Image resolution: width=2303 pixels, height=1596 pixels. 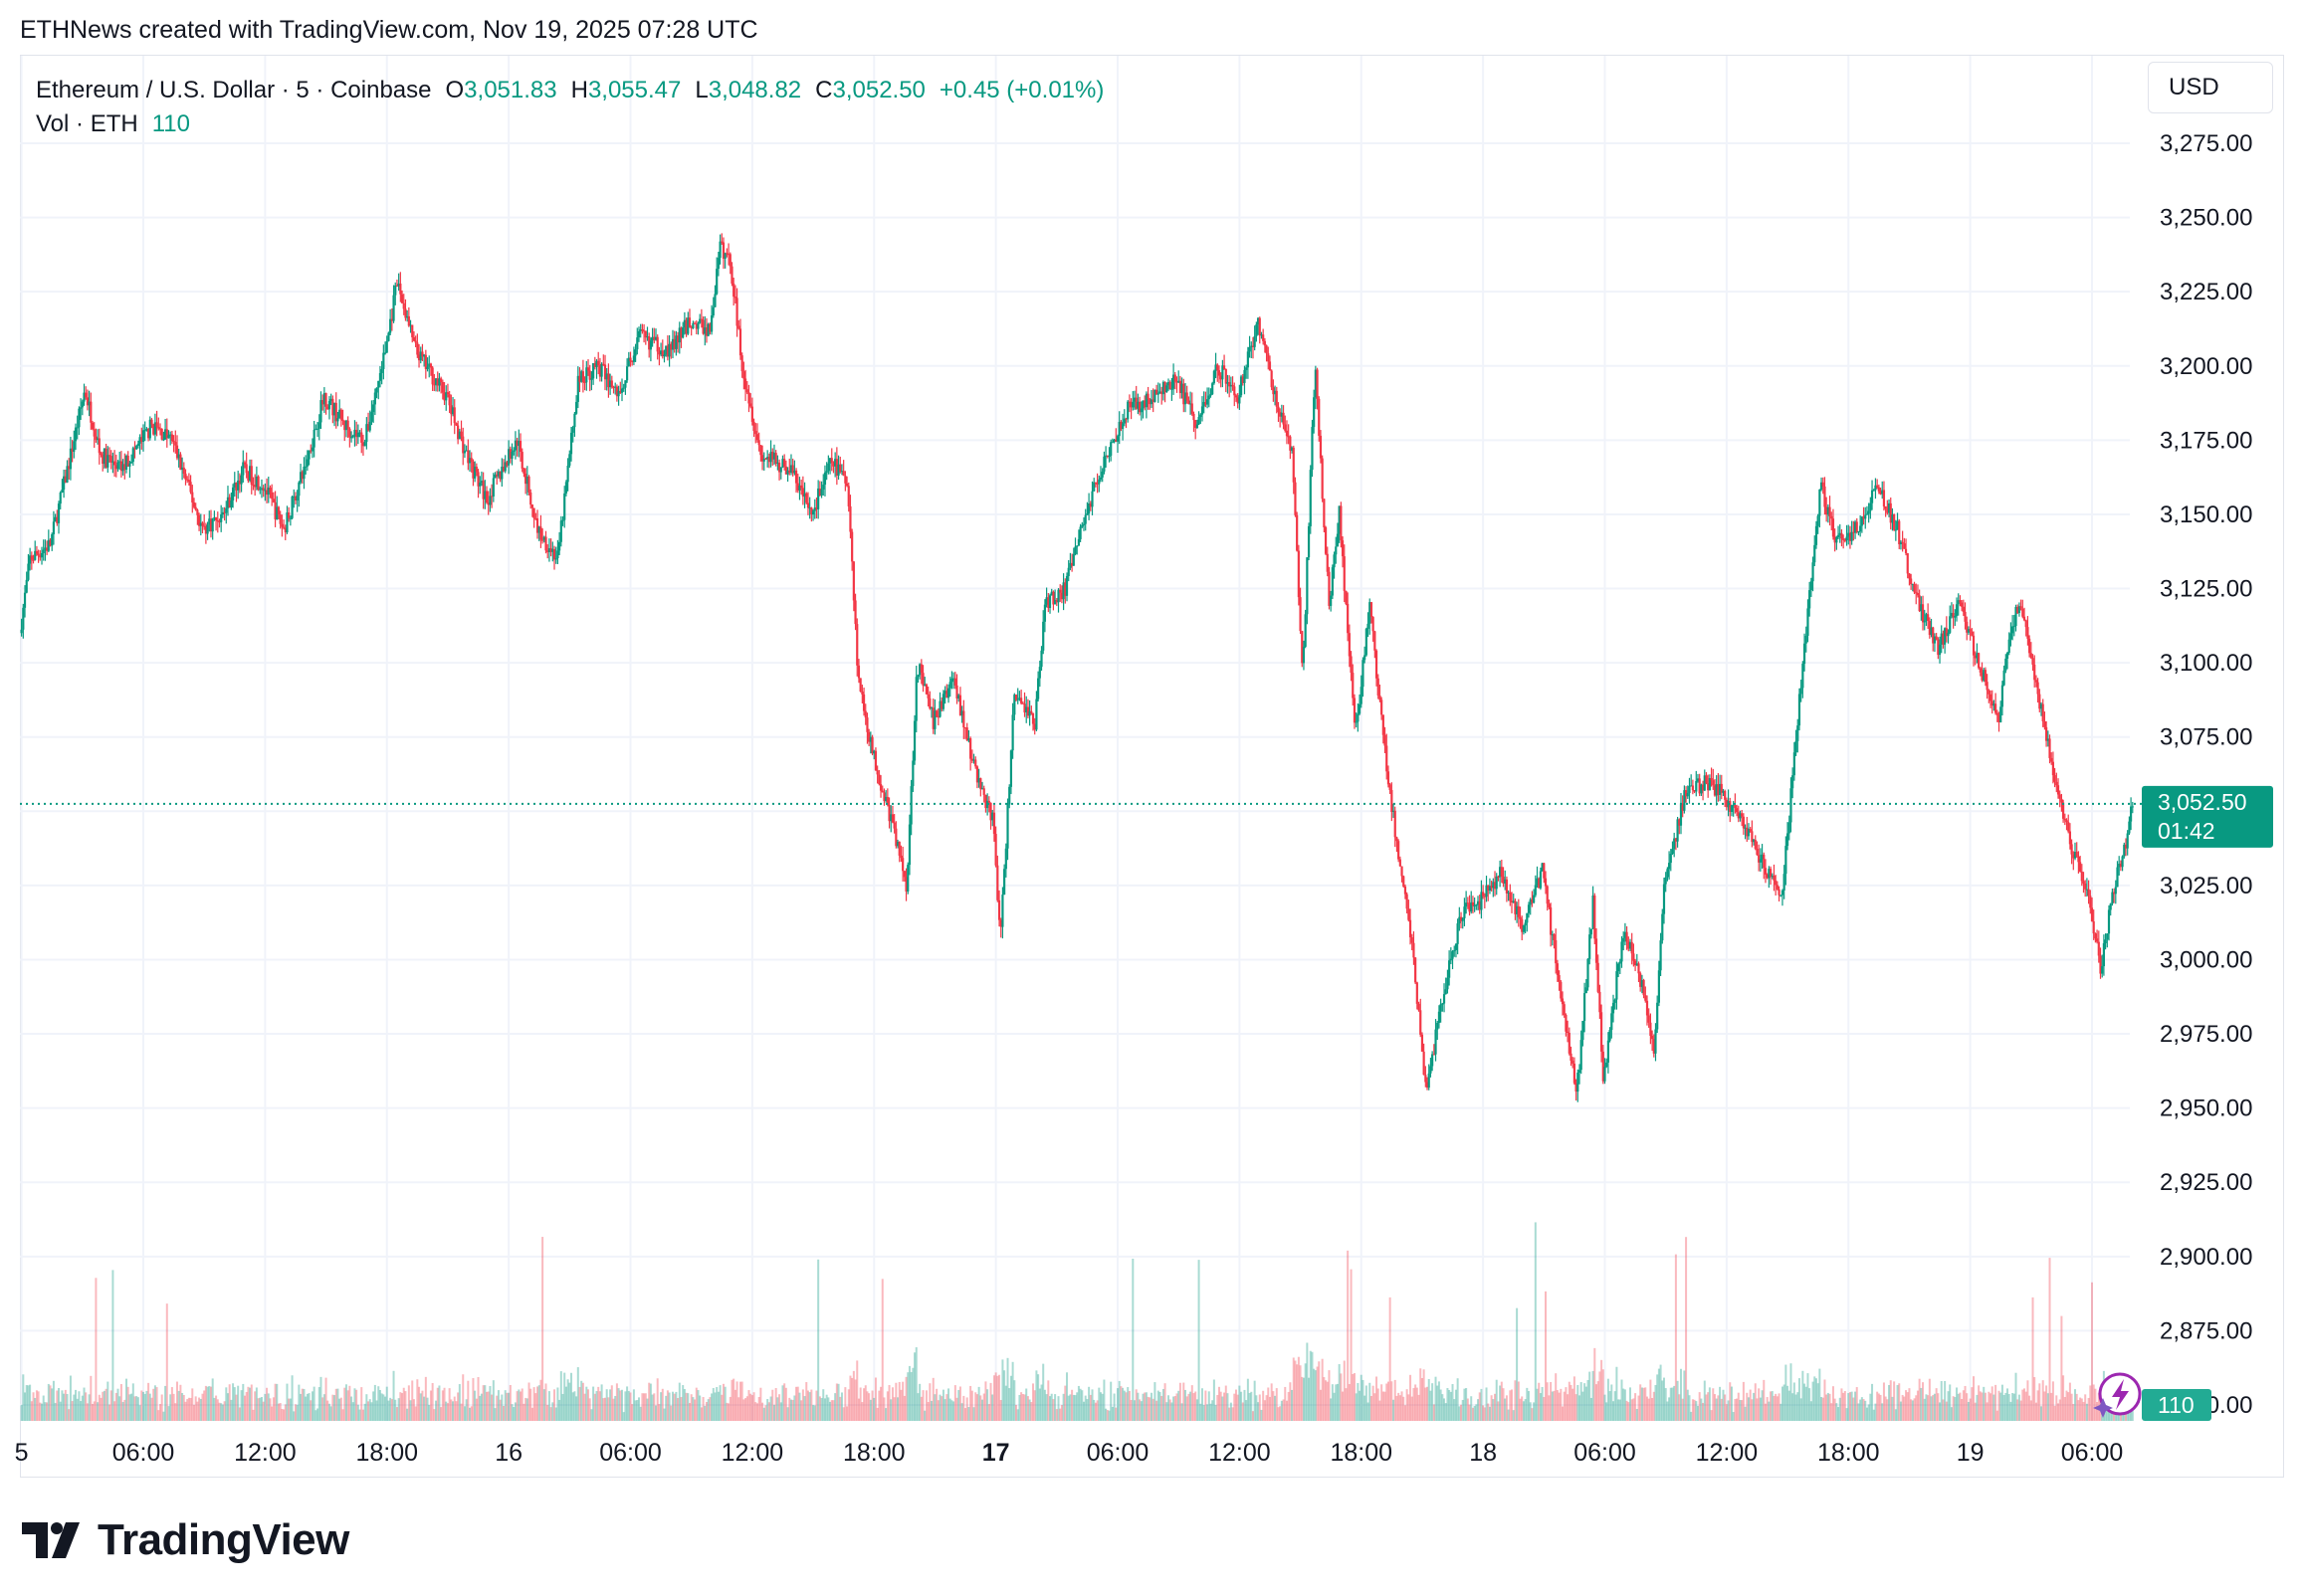 I want to click on currency-selector: USD, so click(x=2211, y=88).